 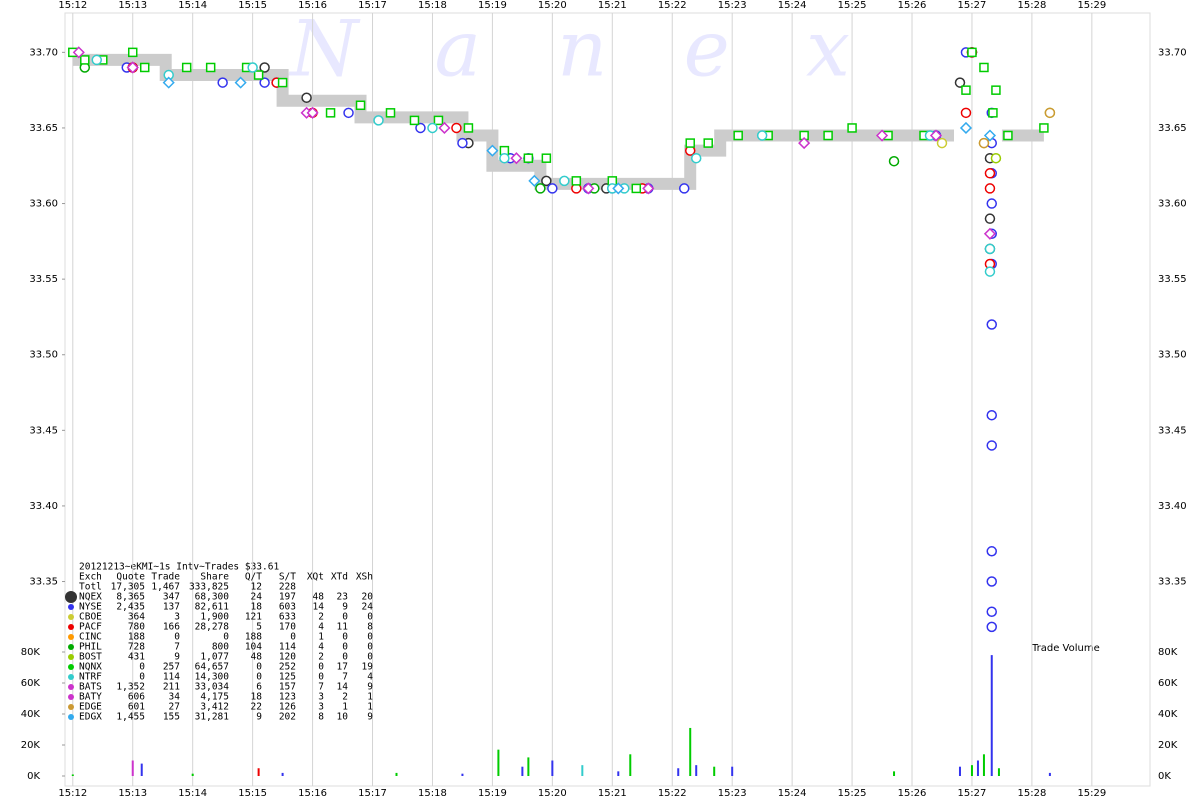 I want to click on x-tick-label: 15:28, so click(x=1031, y=793).